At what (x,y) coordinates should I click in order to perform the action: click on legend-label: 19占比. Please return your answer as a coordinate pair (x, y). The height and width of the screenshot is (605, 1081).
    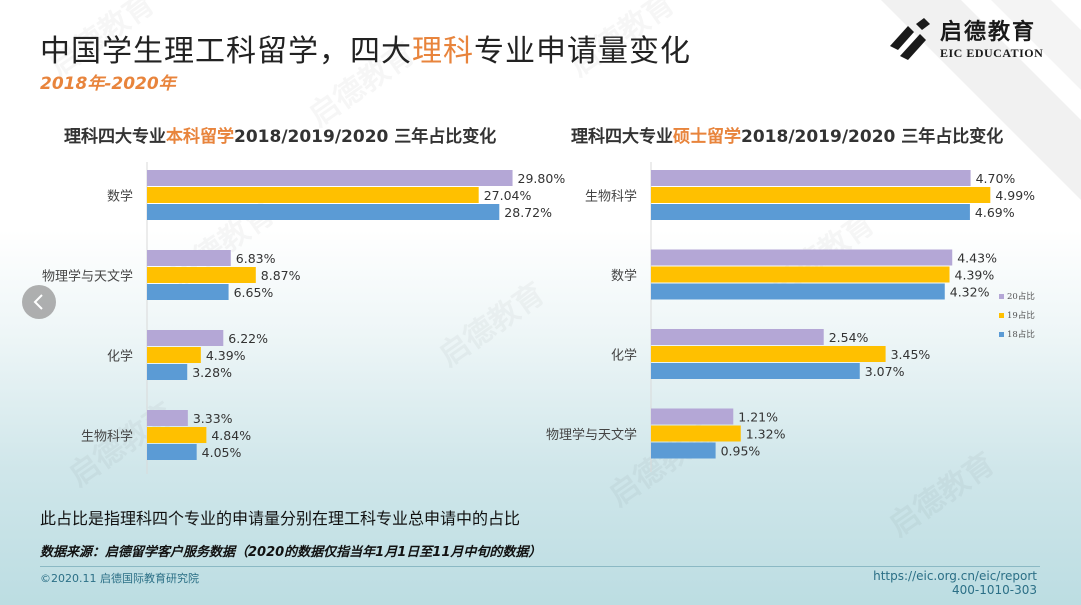
    Looking at the image, I should click on (1021, 315).